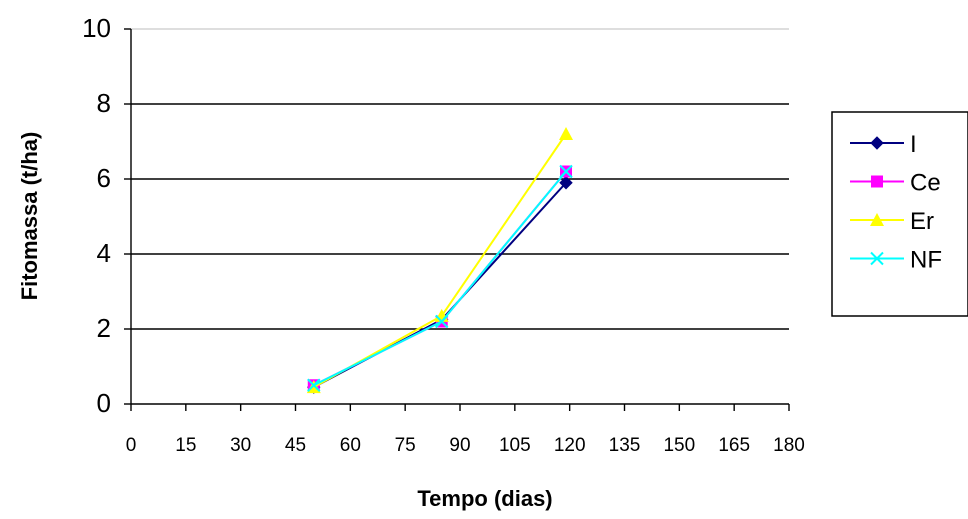 This screenshot has height=519, width=968. What do you see at coordinates (877, 143) in the screenshot?
I see `legend-marker-i` at bounding box center [877, 143].